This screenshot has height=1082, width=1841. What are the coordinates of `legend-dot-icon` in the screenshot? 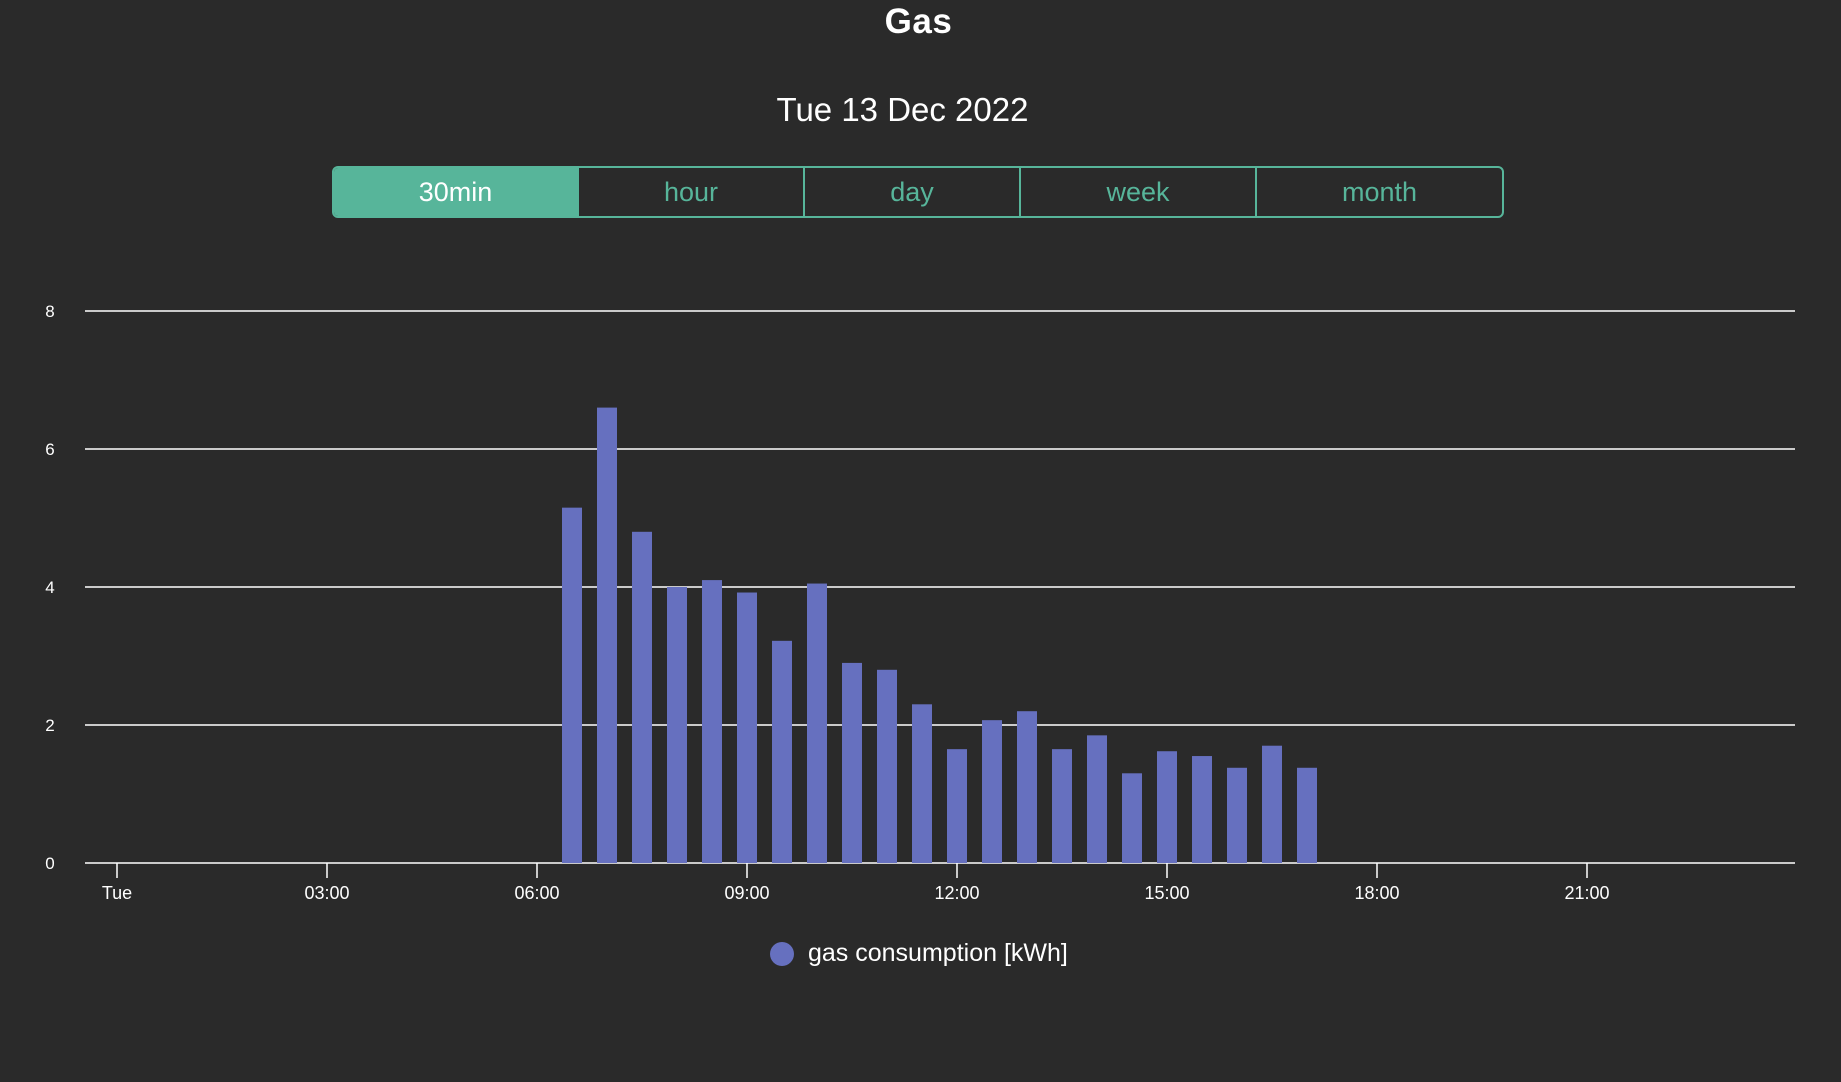 It's located at (782, 953).